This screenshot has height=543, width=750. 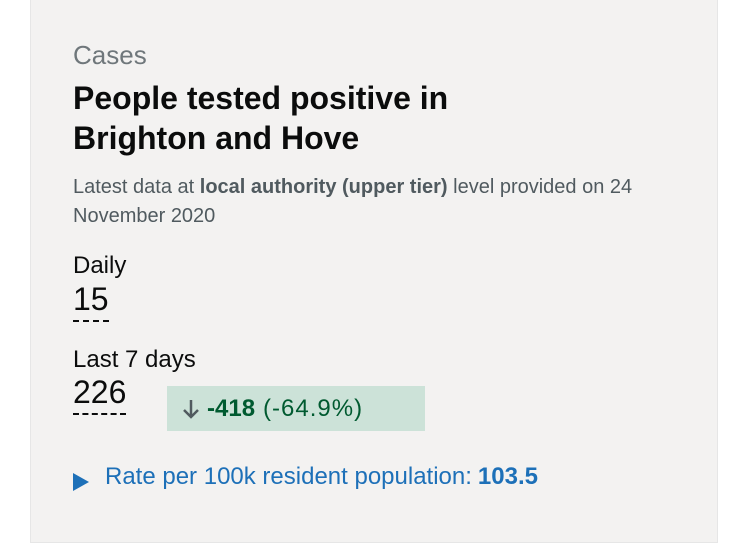 What do you see at coordinates (82, 482) in the screenshot?
I see `expand-triangle` at bounding box center [82, 482].